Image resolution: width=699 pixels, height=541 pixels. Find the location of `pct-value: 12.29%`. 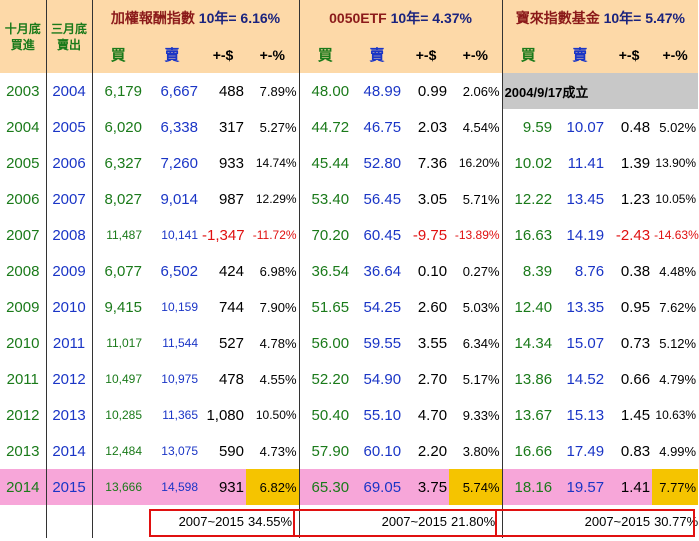

pct-value: 12.29% is located at coordinates (276, 199).